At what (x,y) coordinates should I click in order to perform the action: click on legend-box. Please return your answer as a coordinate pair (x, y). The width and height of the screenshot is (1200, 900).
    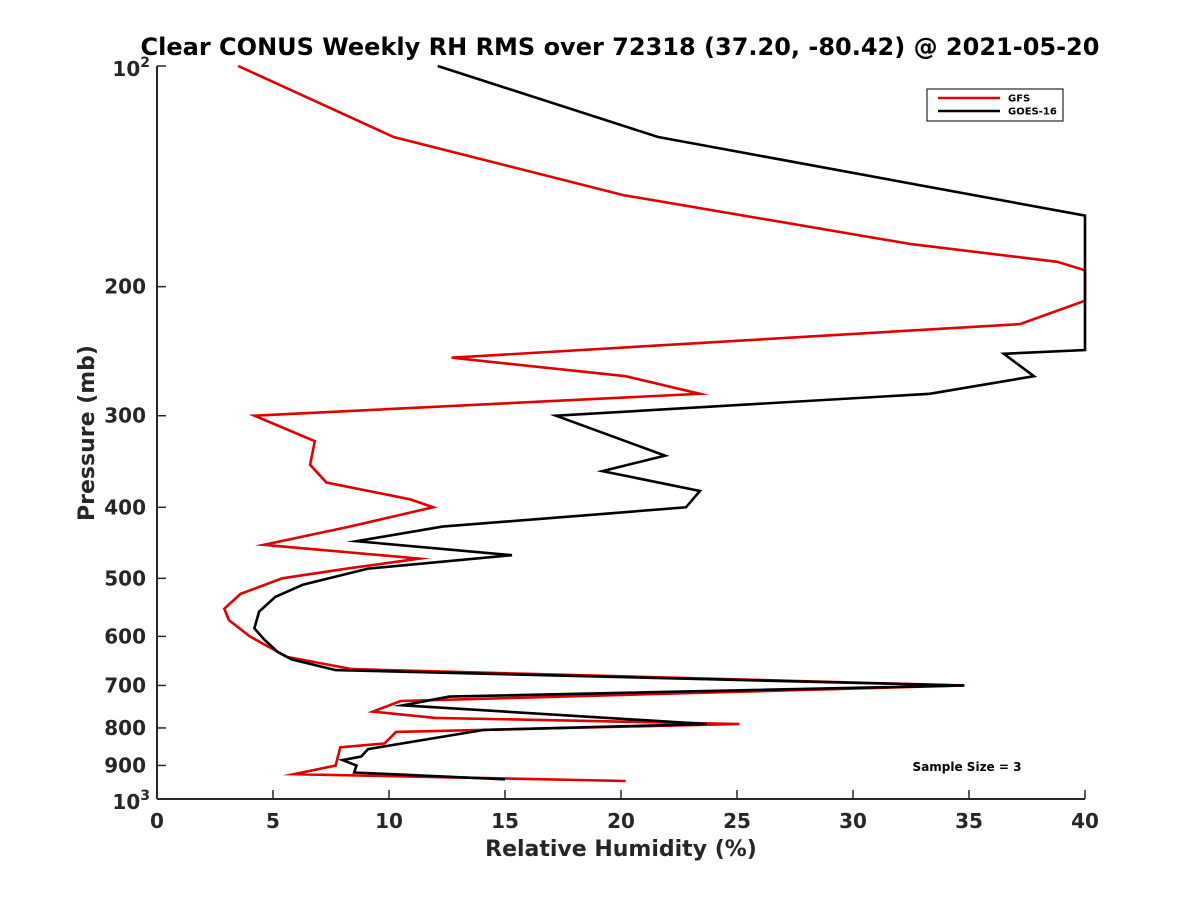
    Looking at the image, I should click on (995, 105).